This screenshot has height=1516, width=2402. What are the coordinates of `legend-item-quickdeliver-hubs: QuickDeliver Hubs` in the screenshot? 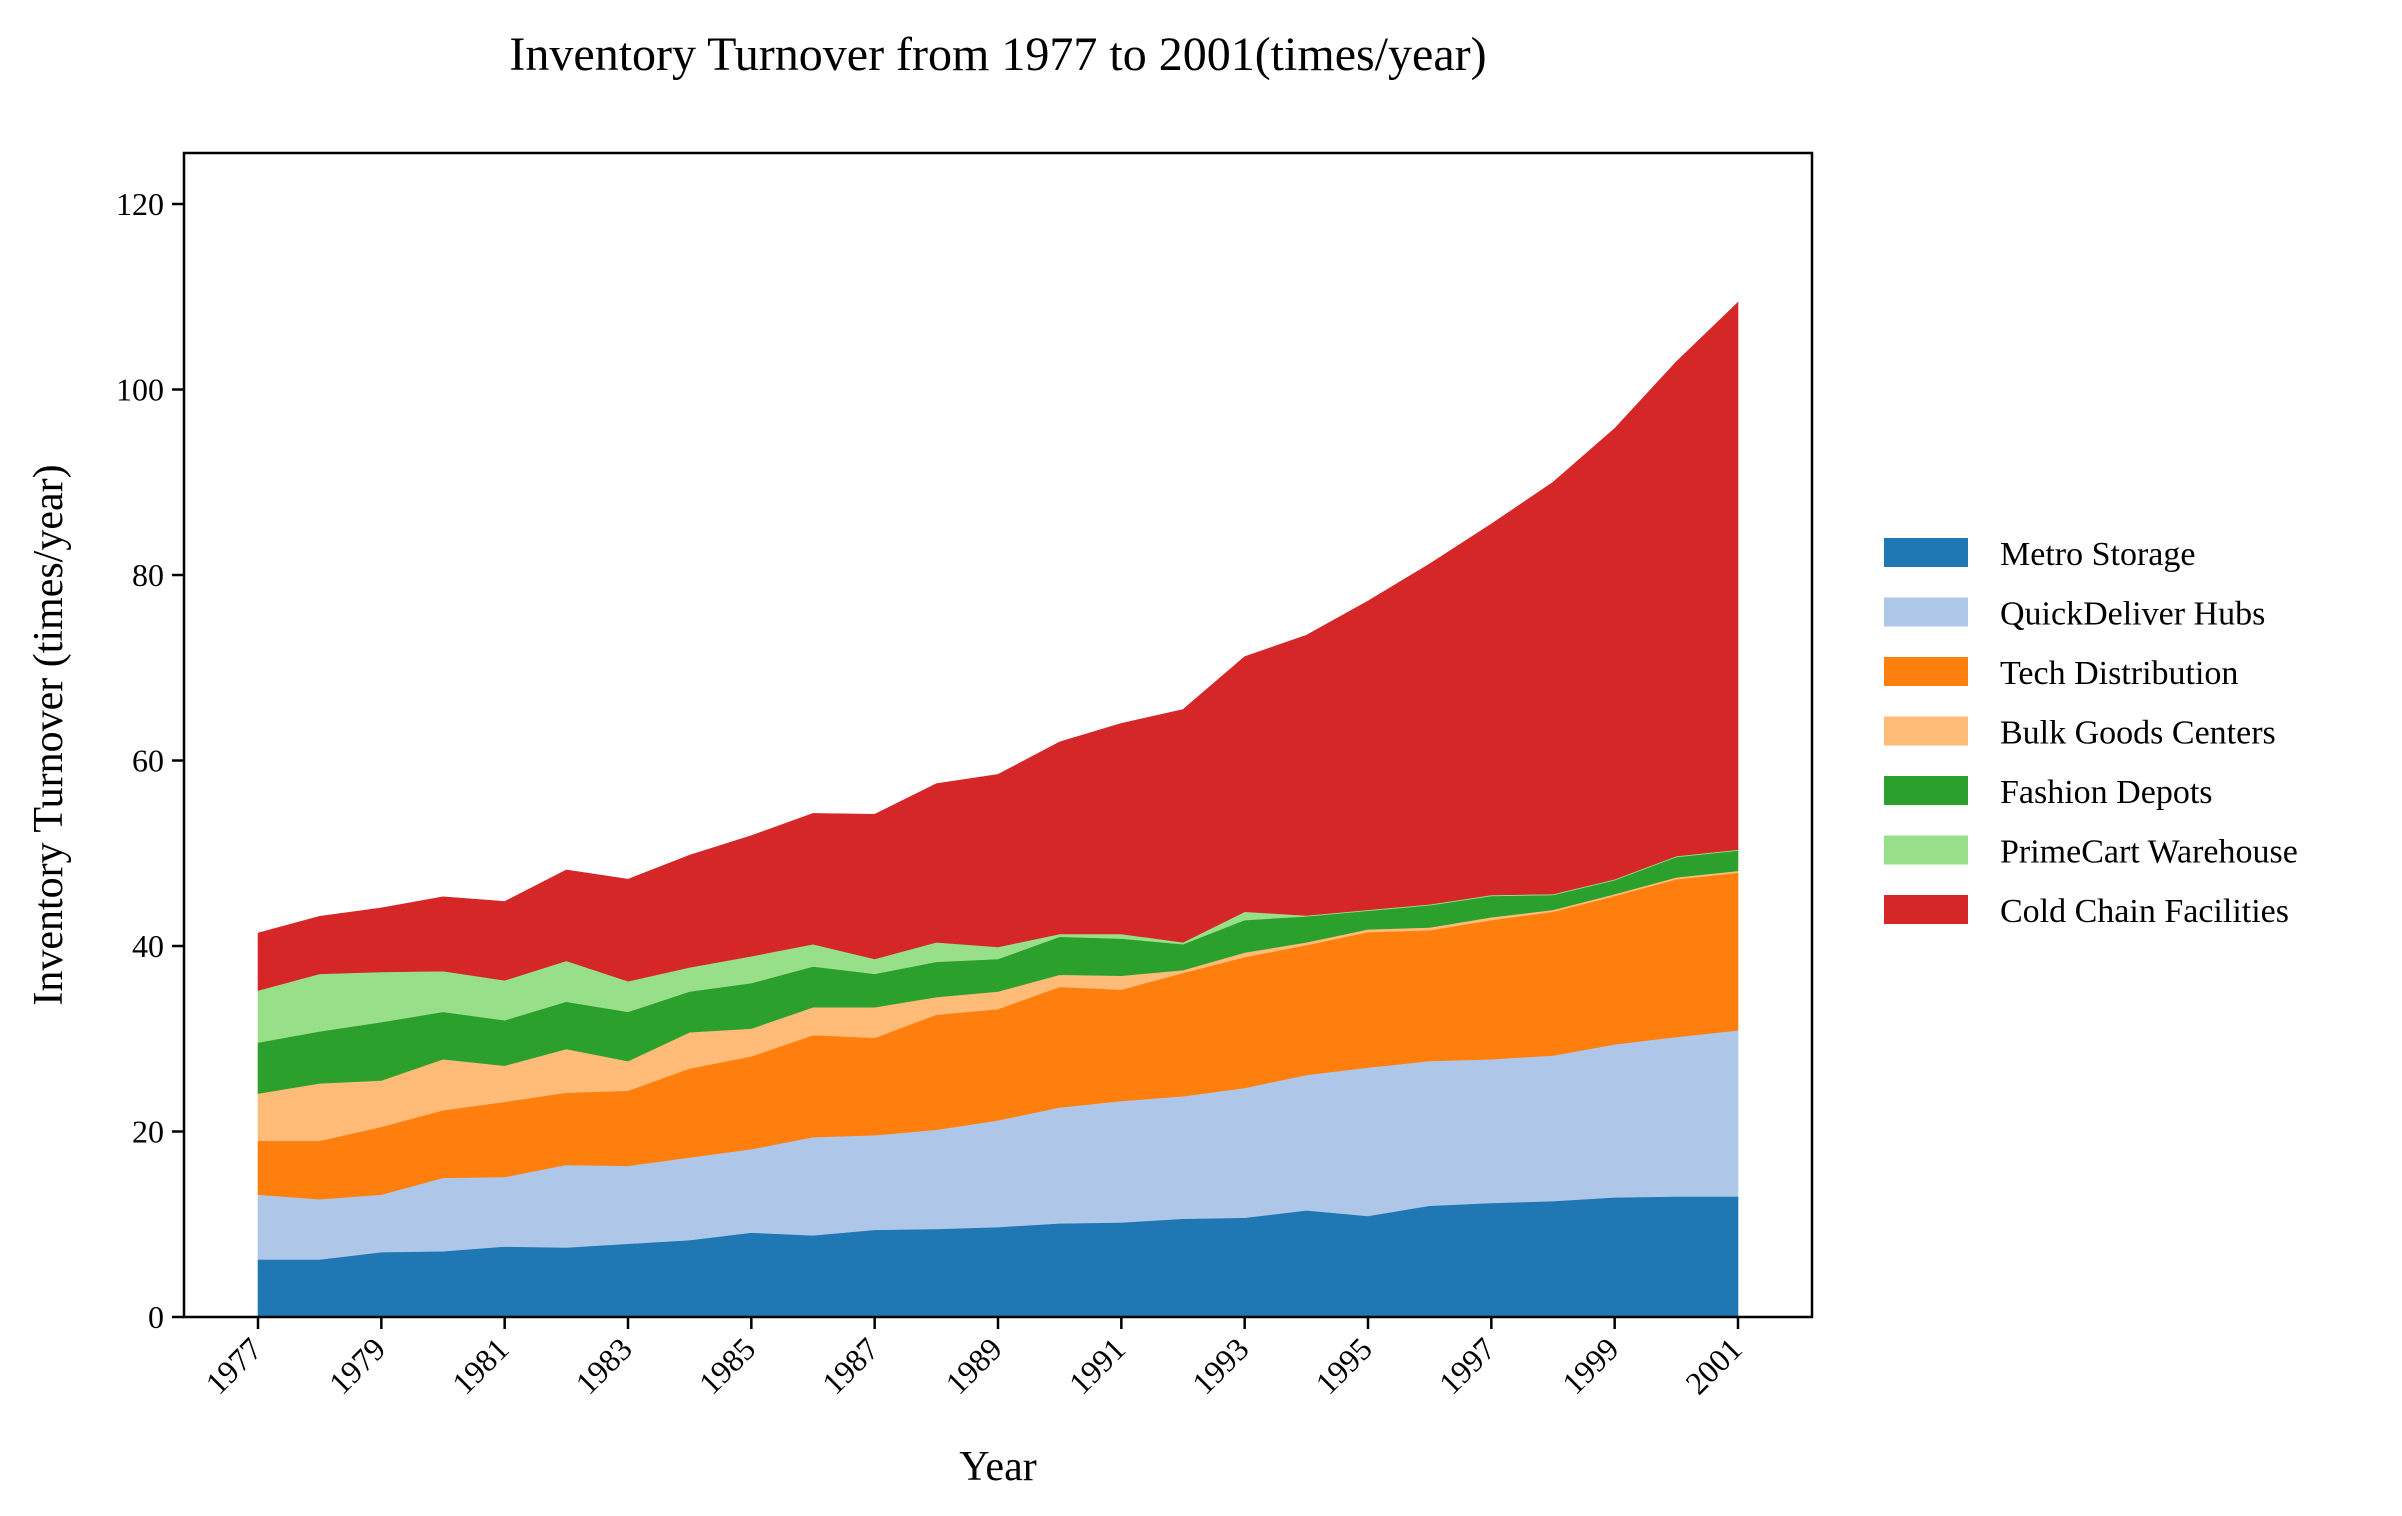 It's located at (2074, 614).